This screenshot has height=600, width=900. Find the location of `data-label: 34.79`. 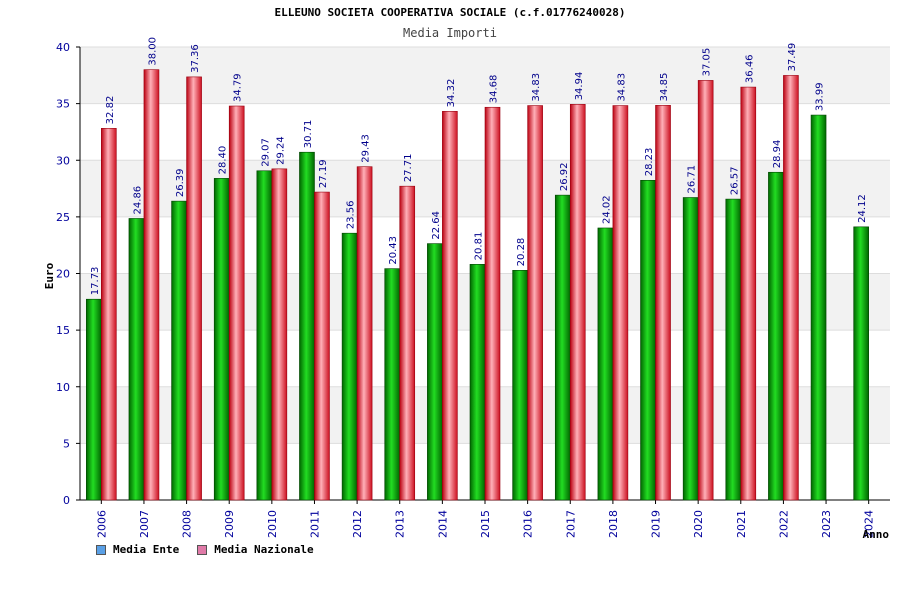

data-label: 34.79 is located at coordinates (238, 87).